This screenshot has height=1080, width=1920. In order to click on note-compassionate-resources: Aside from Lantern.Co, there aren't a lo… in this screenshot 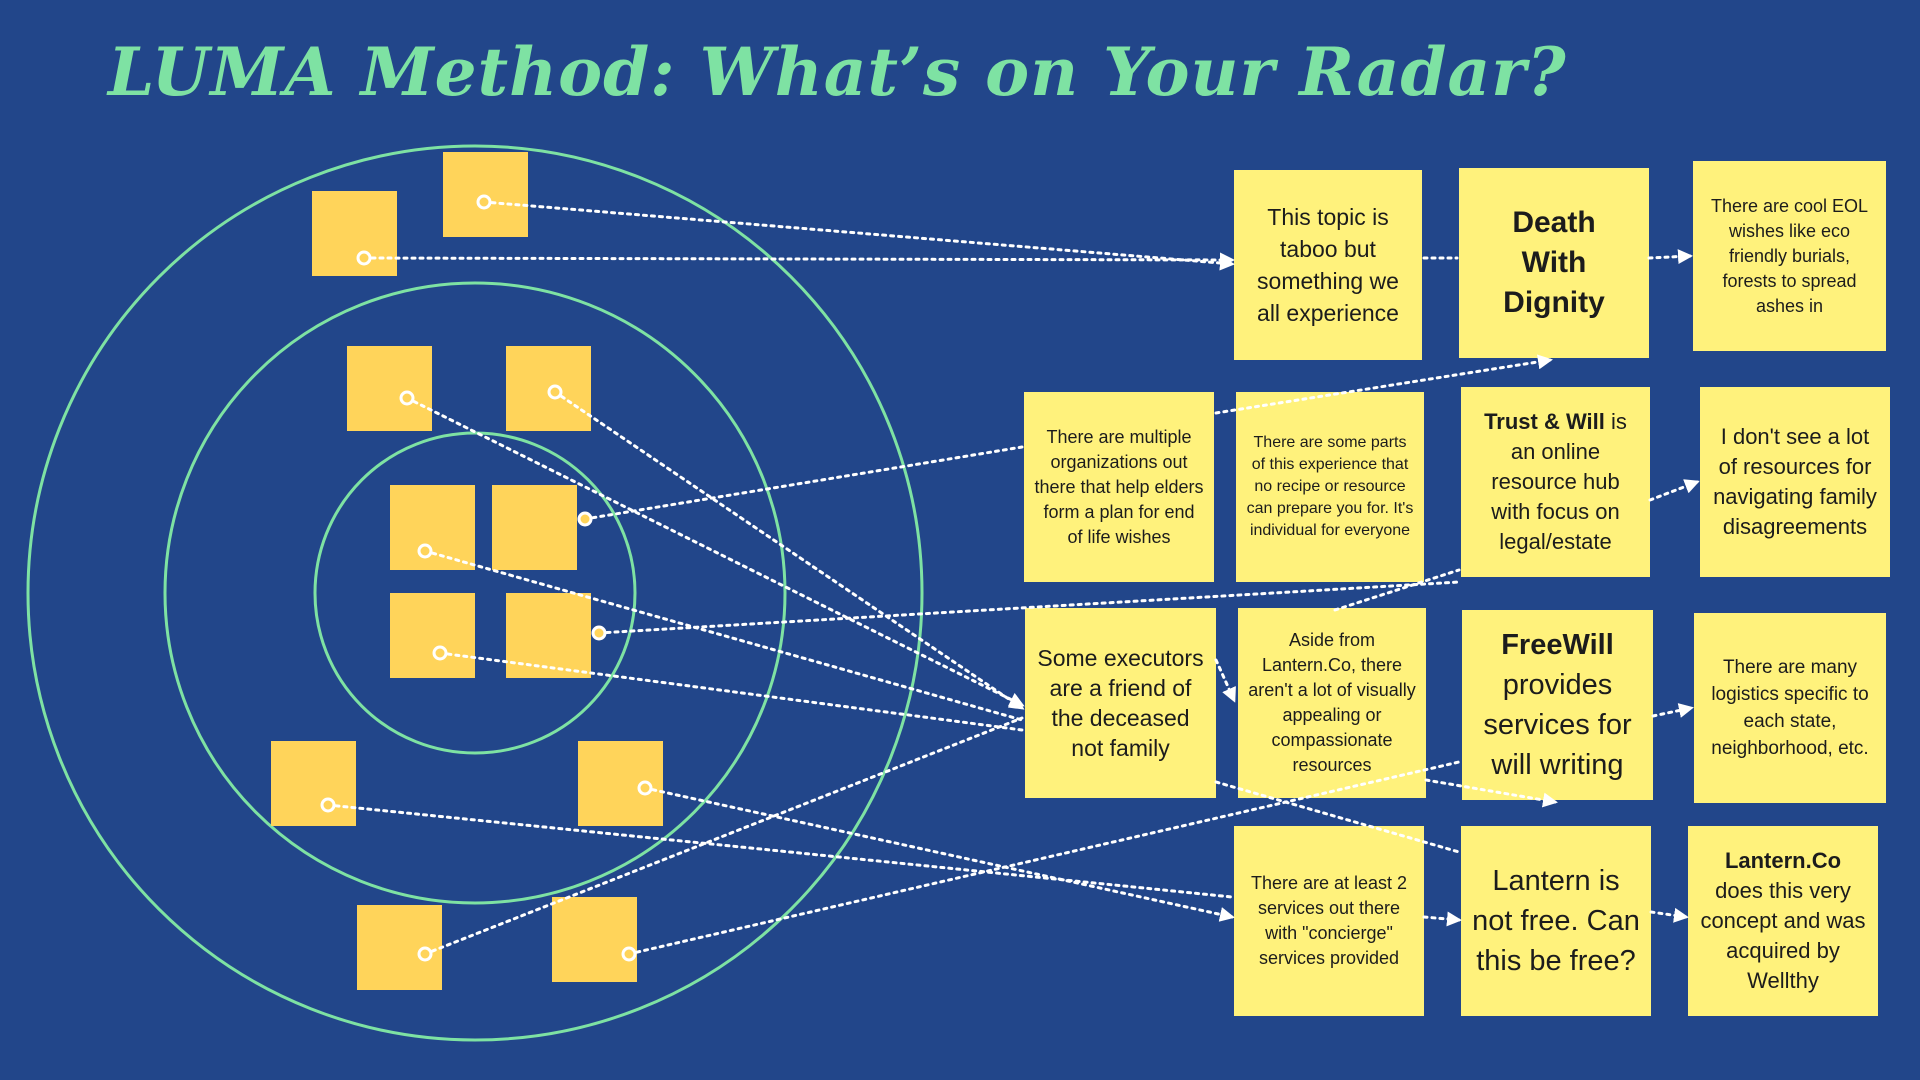, I will do `click(1332, 703)`.